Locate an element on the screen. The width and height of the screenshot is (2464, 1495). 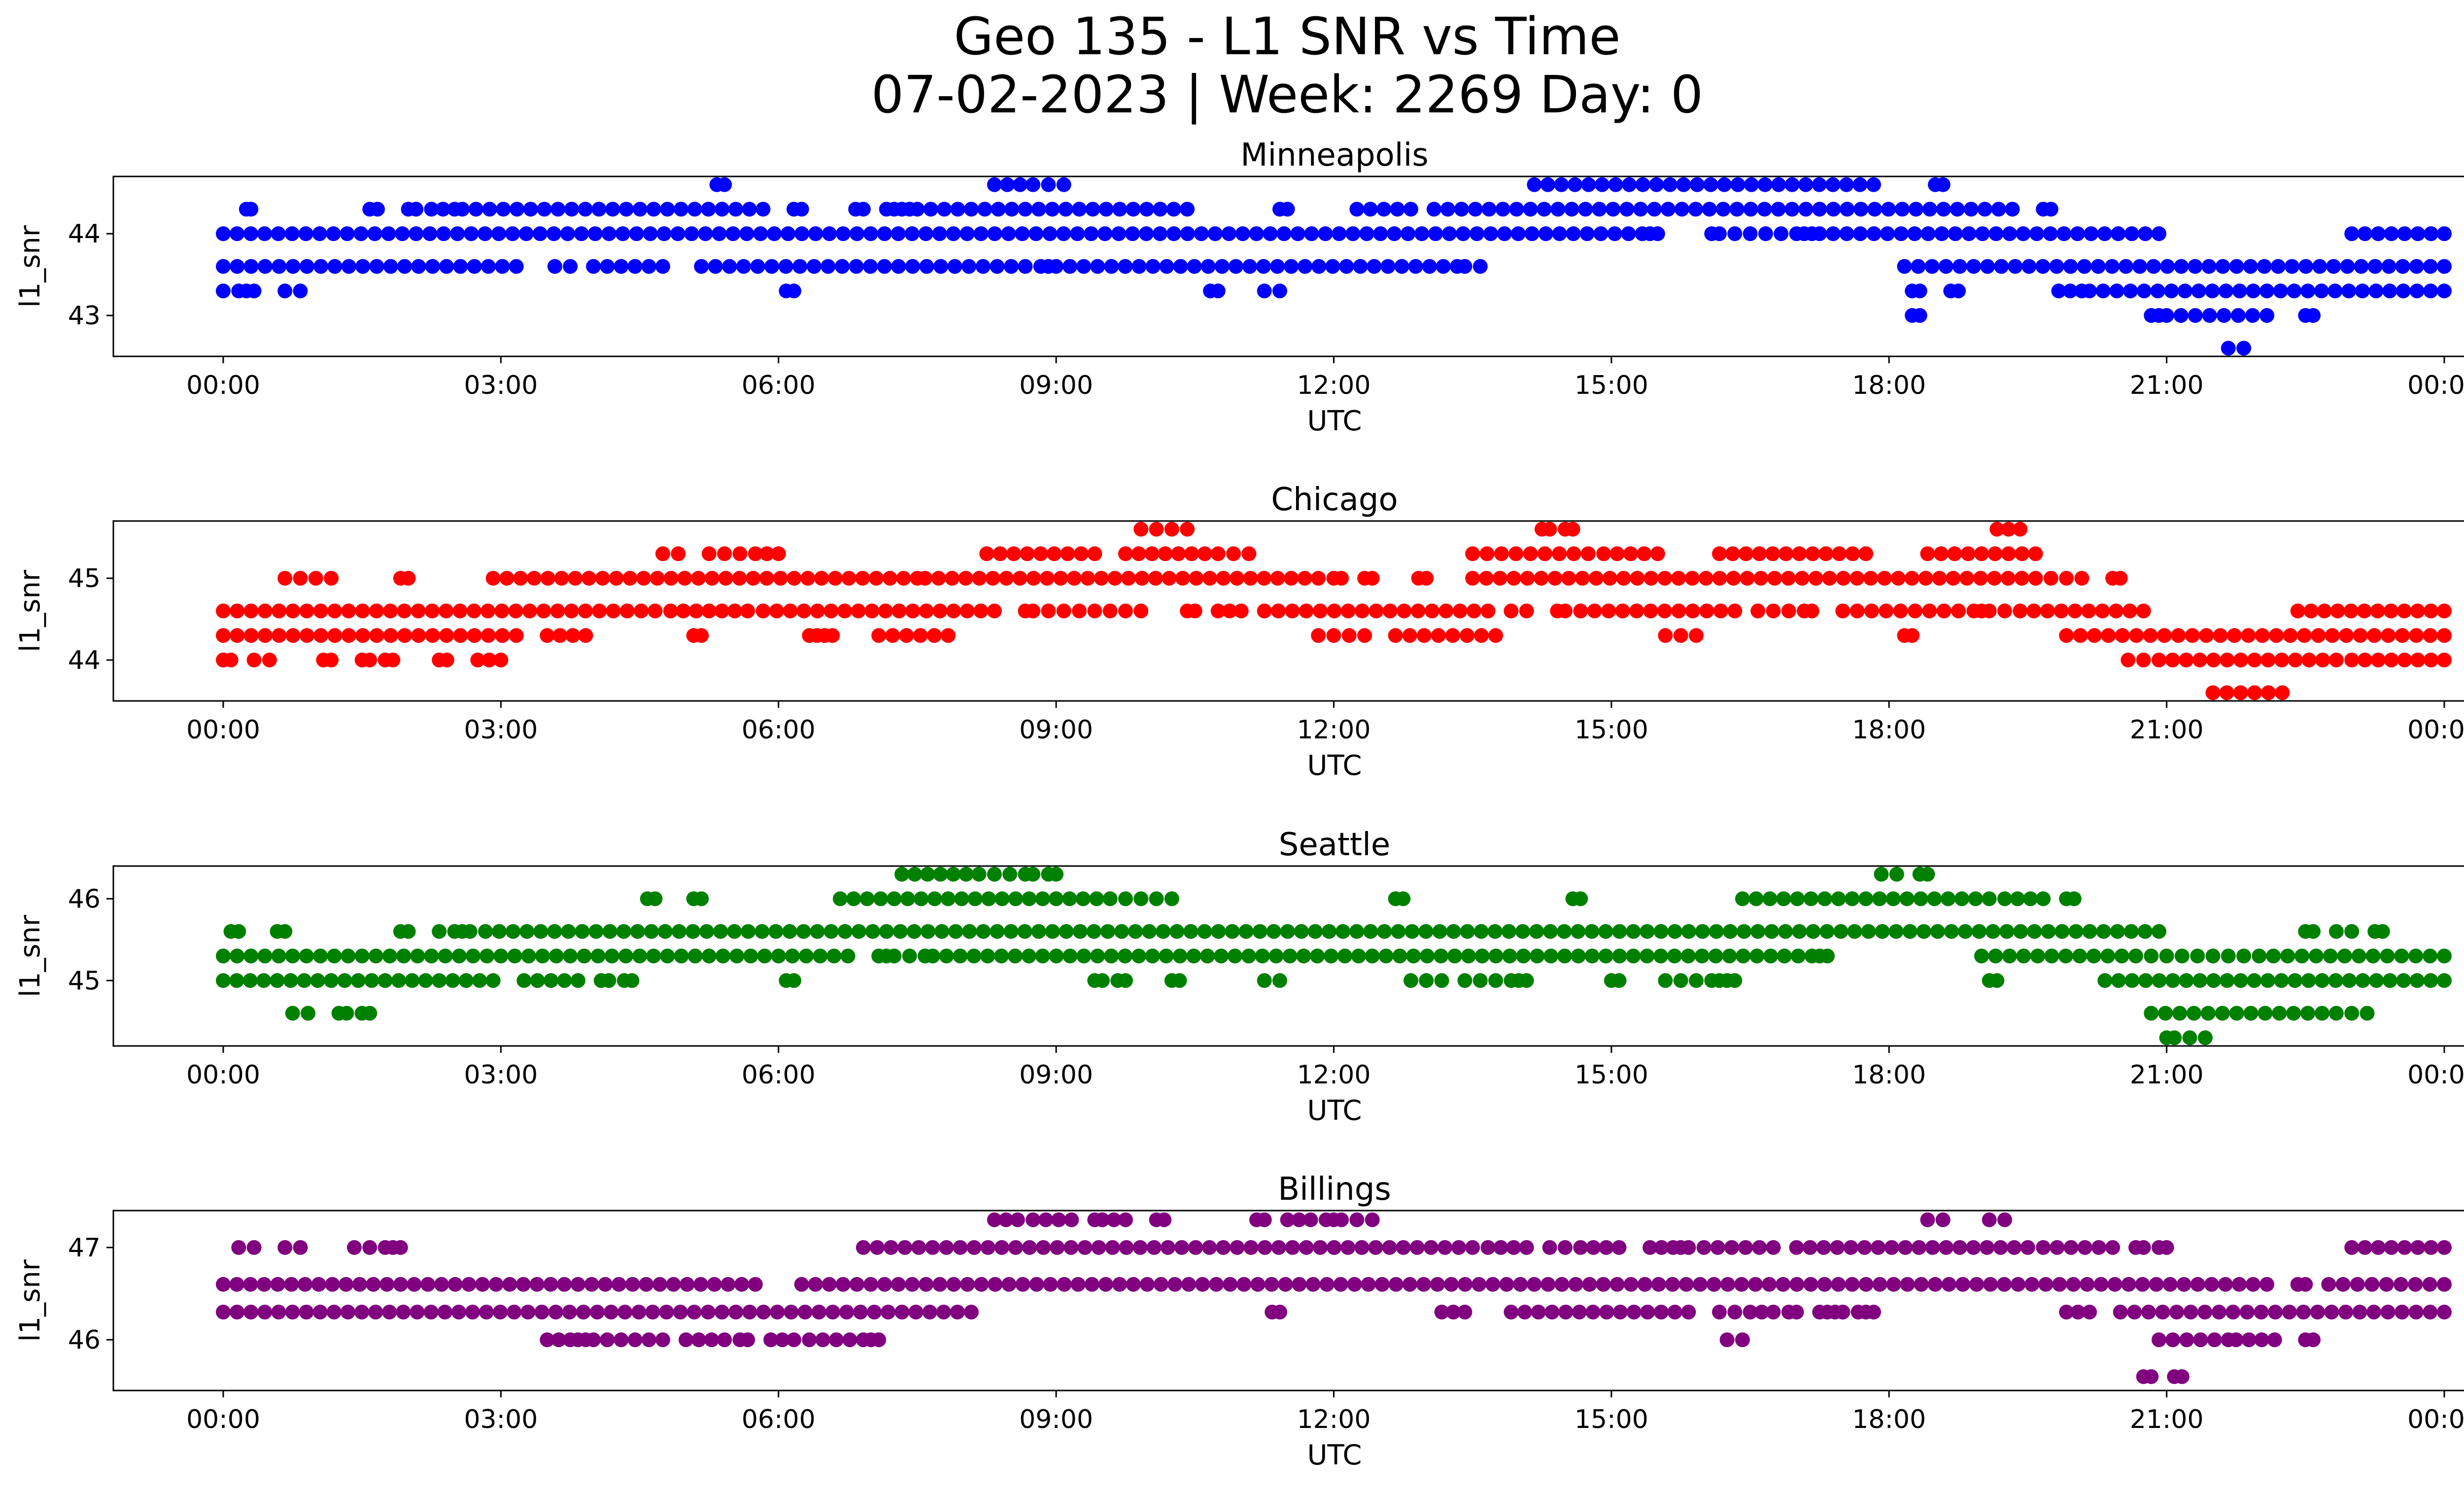
x-tick-label: 15:00 is located at coordinates (1611, 730).